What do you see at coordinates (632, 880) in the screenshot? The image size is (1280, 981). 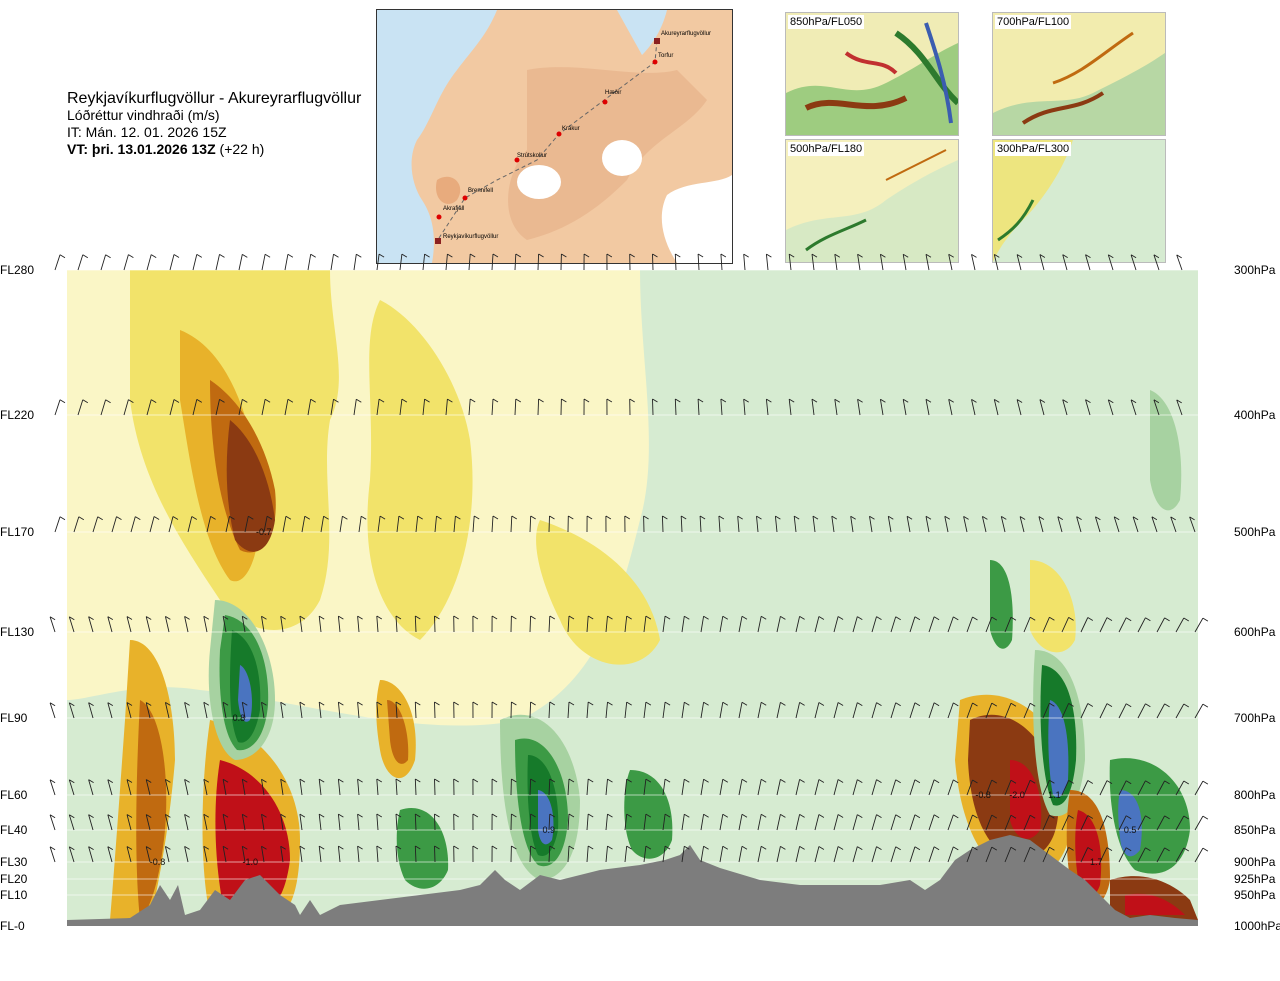 I see `terrain-profile` at bounding box center [632, 880].